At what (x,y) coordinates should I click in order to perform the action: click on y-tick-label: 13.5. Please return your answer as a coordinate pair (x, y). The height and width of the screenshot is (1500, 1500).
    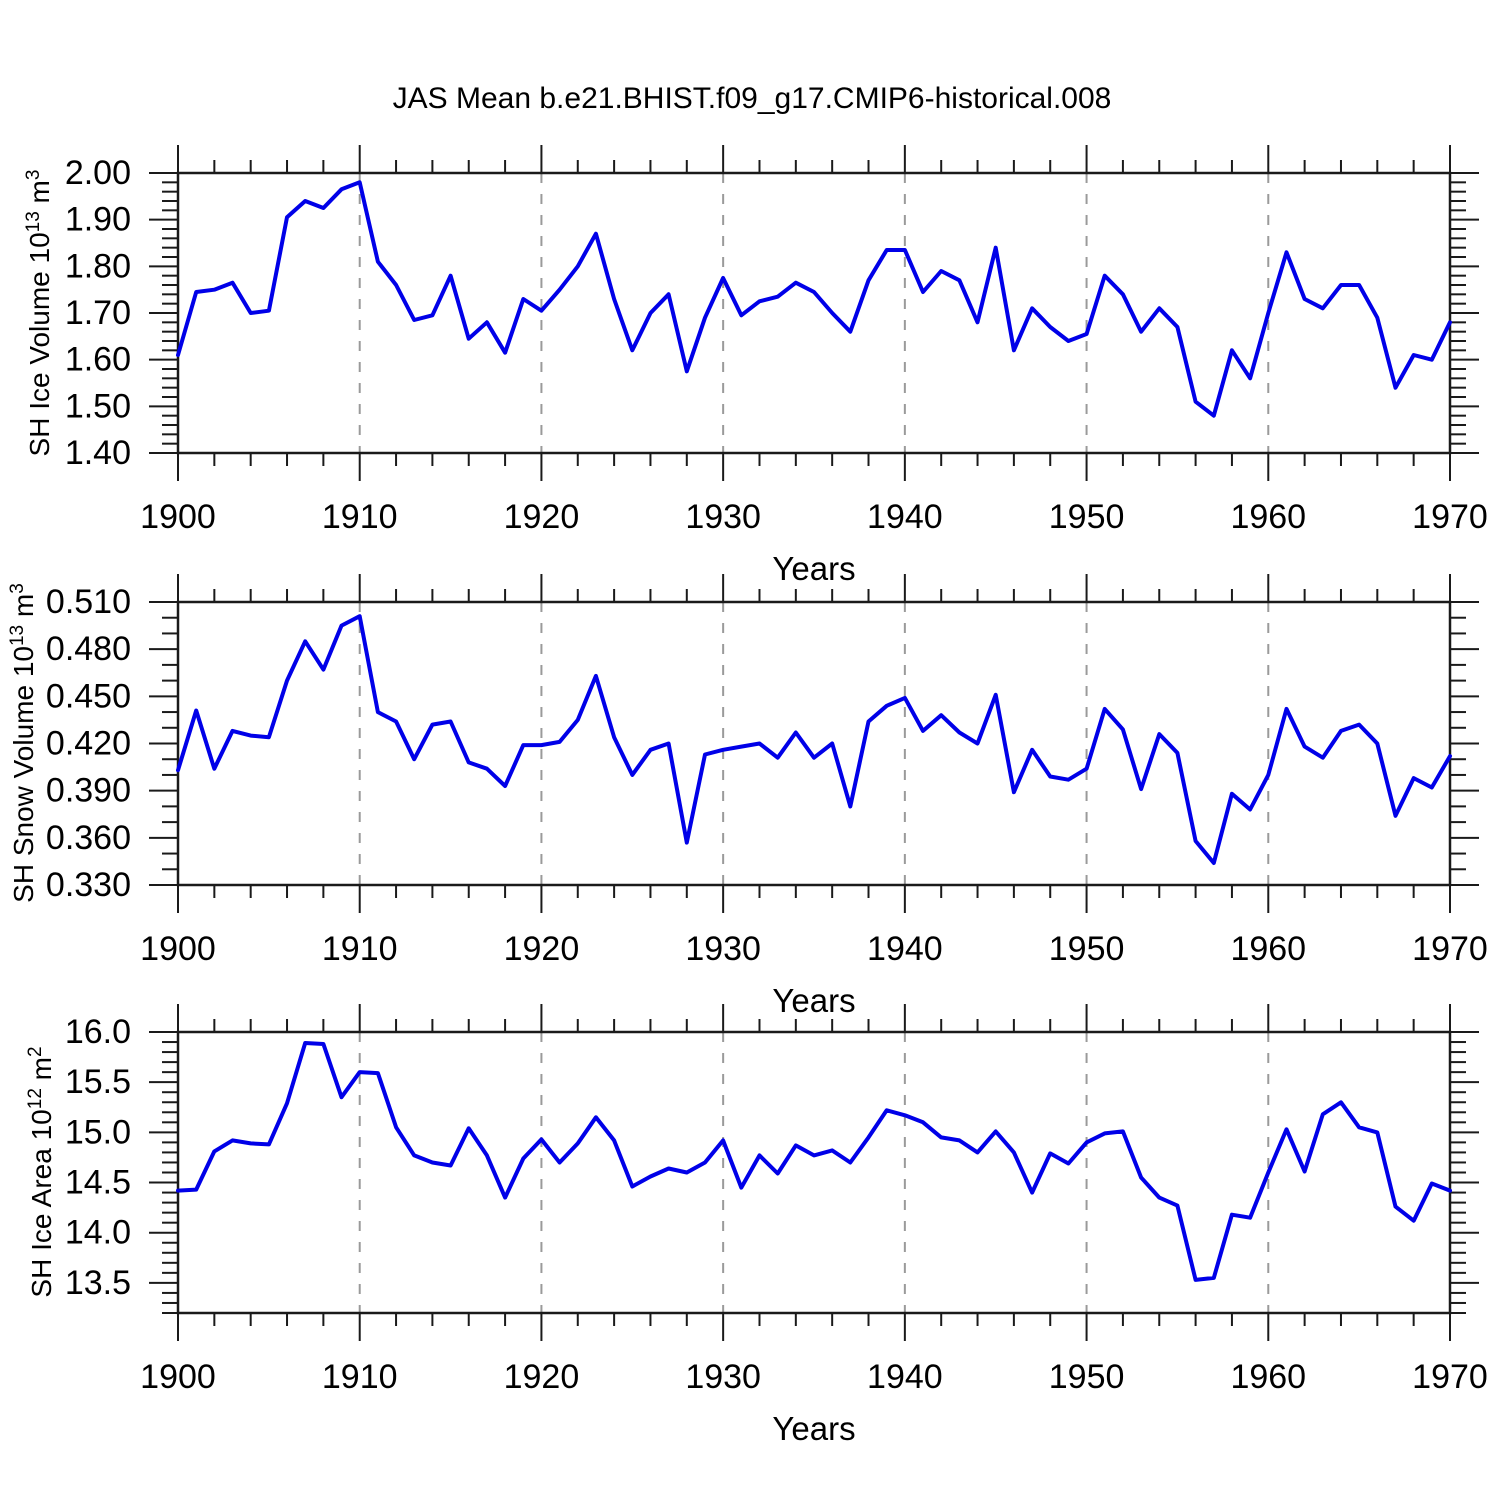
    Looking at the image, I should click on (98, 1283).